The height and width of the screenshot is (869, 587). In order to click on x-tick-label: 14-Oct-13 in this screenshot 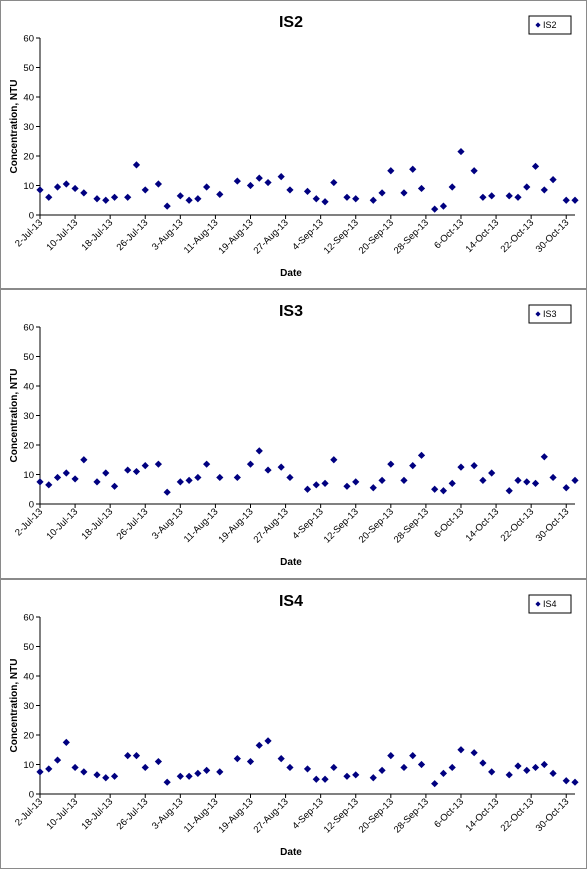, I will do `click(483, 815)`.